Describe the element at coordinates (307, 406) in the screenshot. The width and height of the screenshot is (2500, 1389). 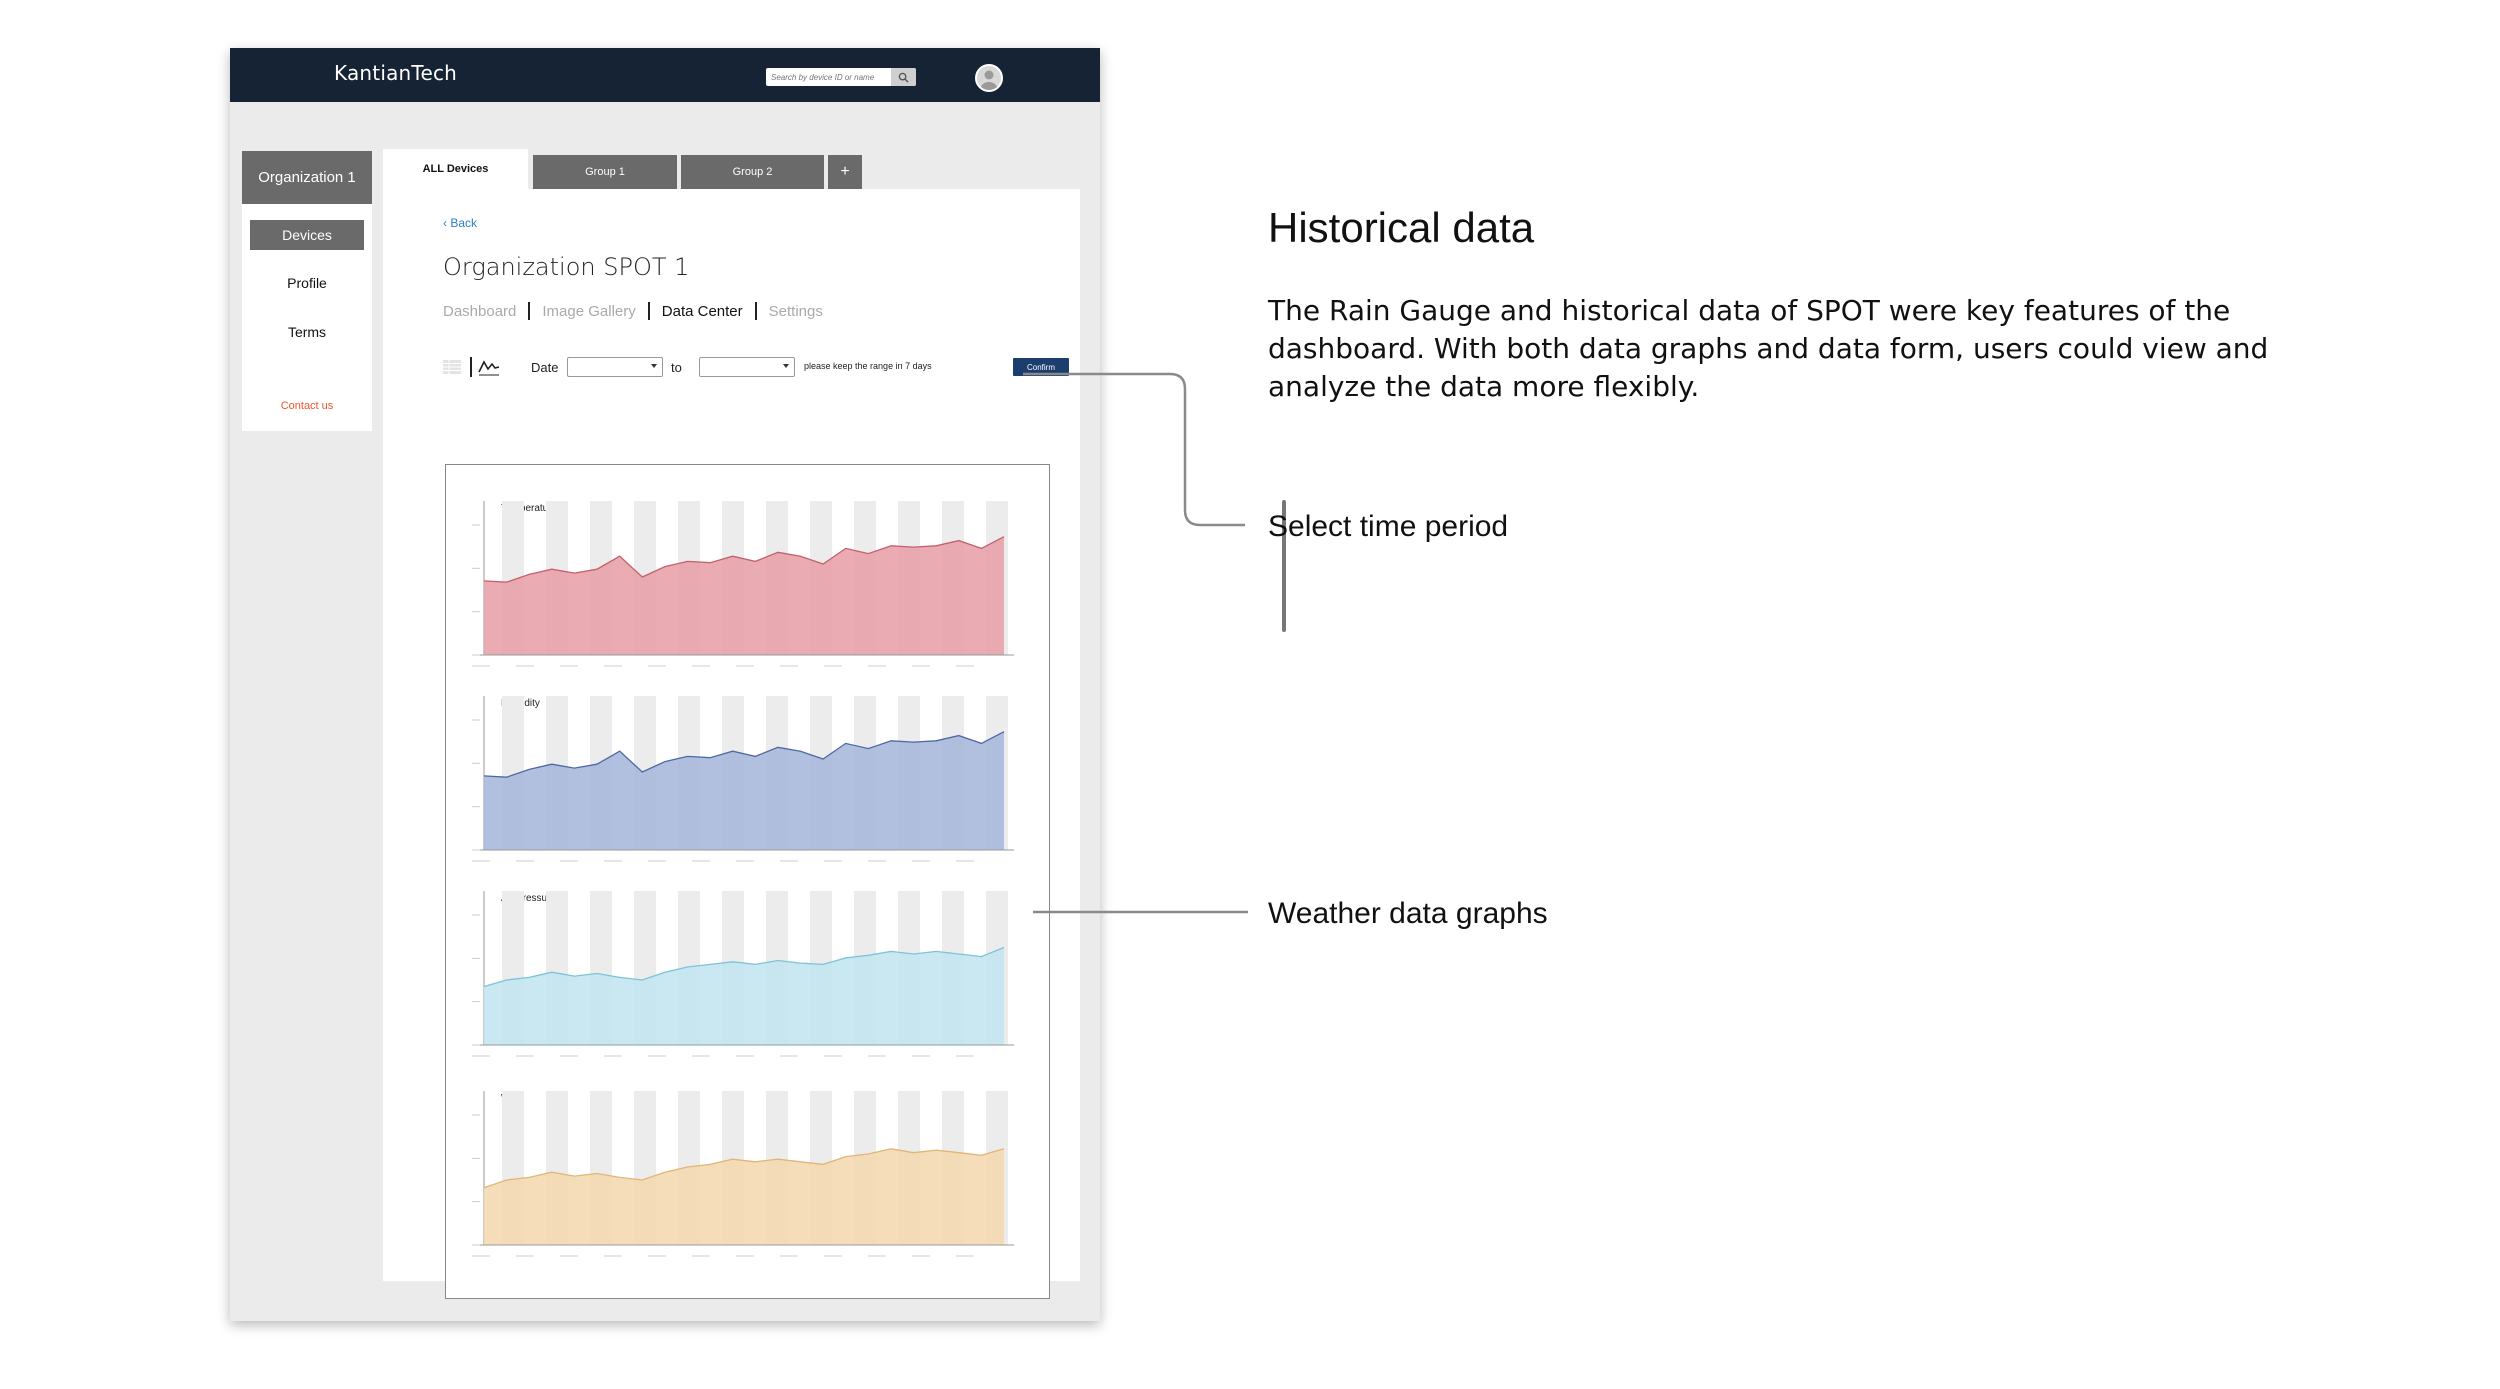
I see `contact-us-link: Contact us` at that location.